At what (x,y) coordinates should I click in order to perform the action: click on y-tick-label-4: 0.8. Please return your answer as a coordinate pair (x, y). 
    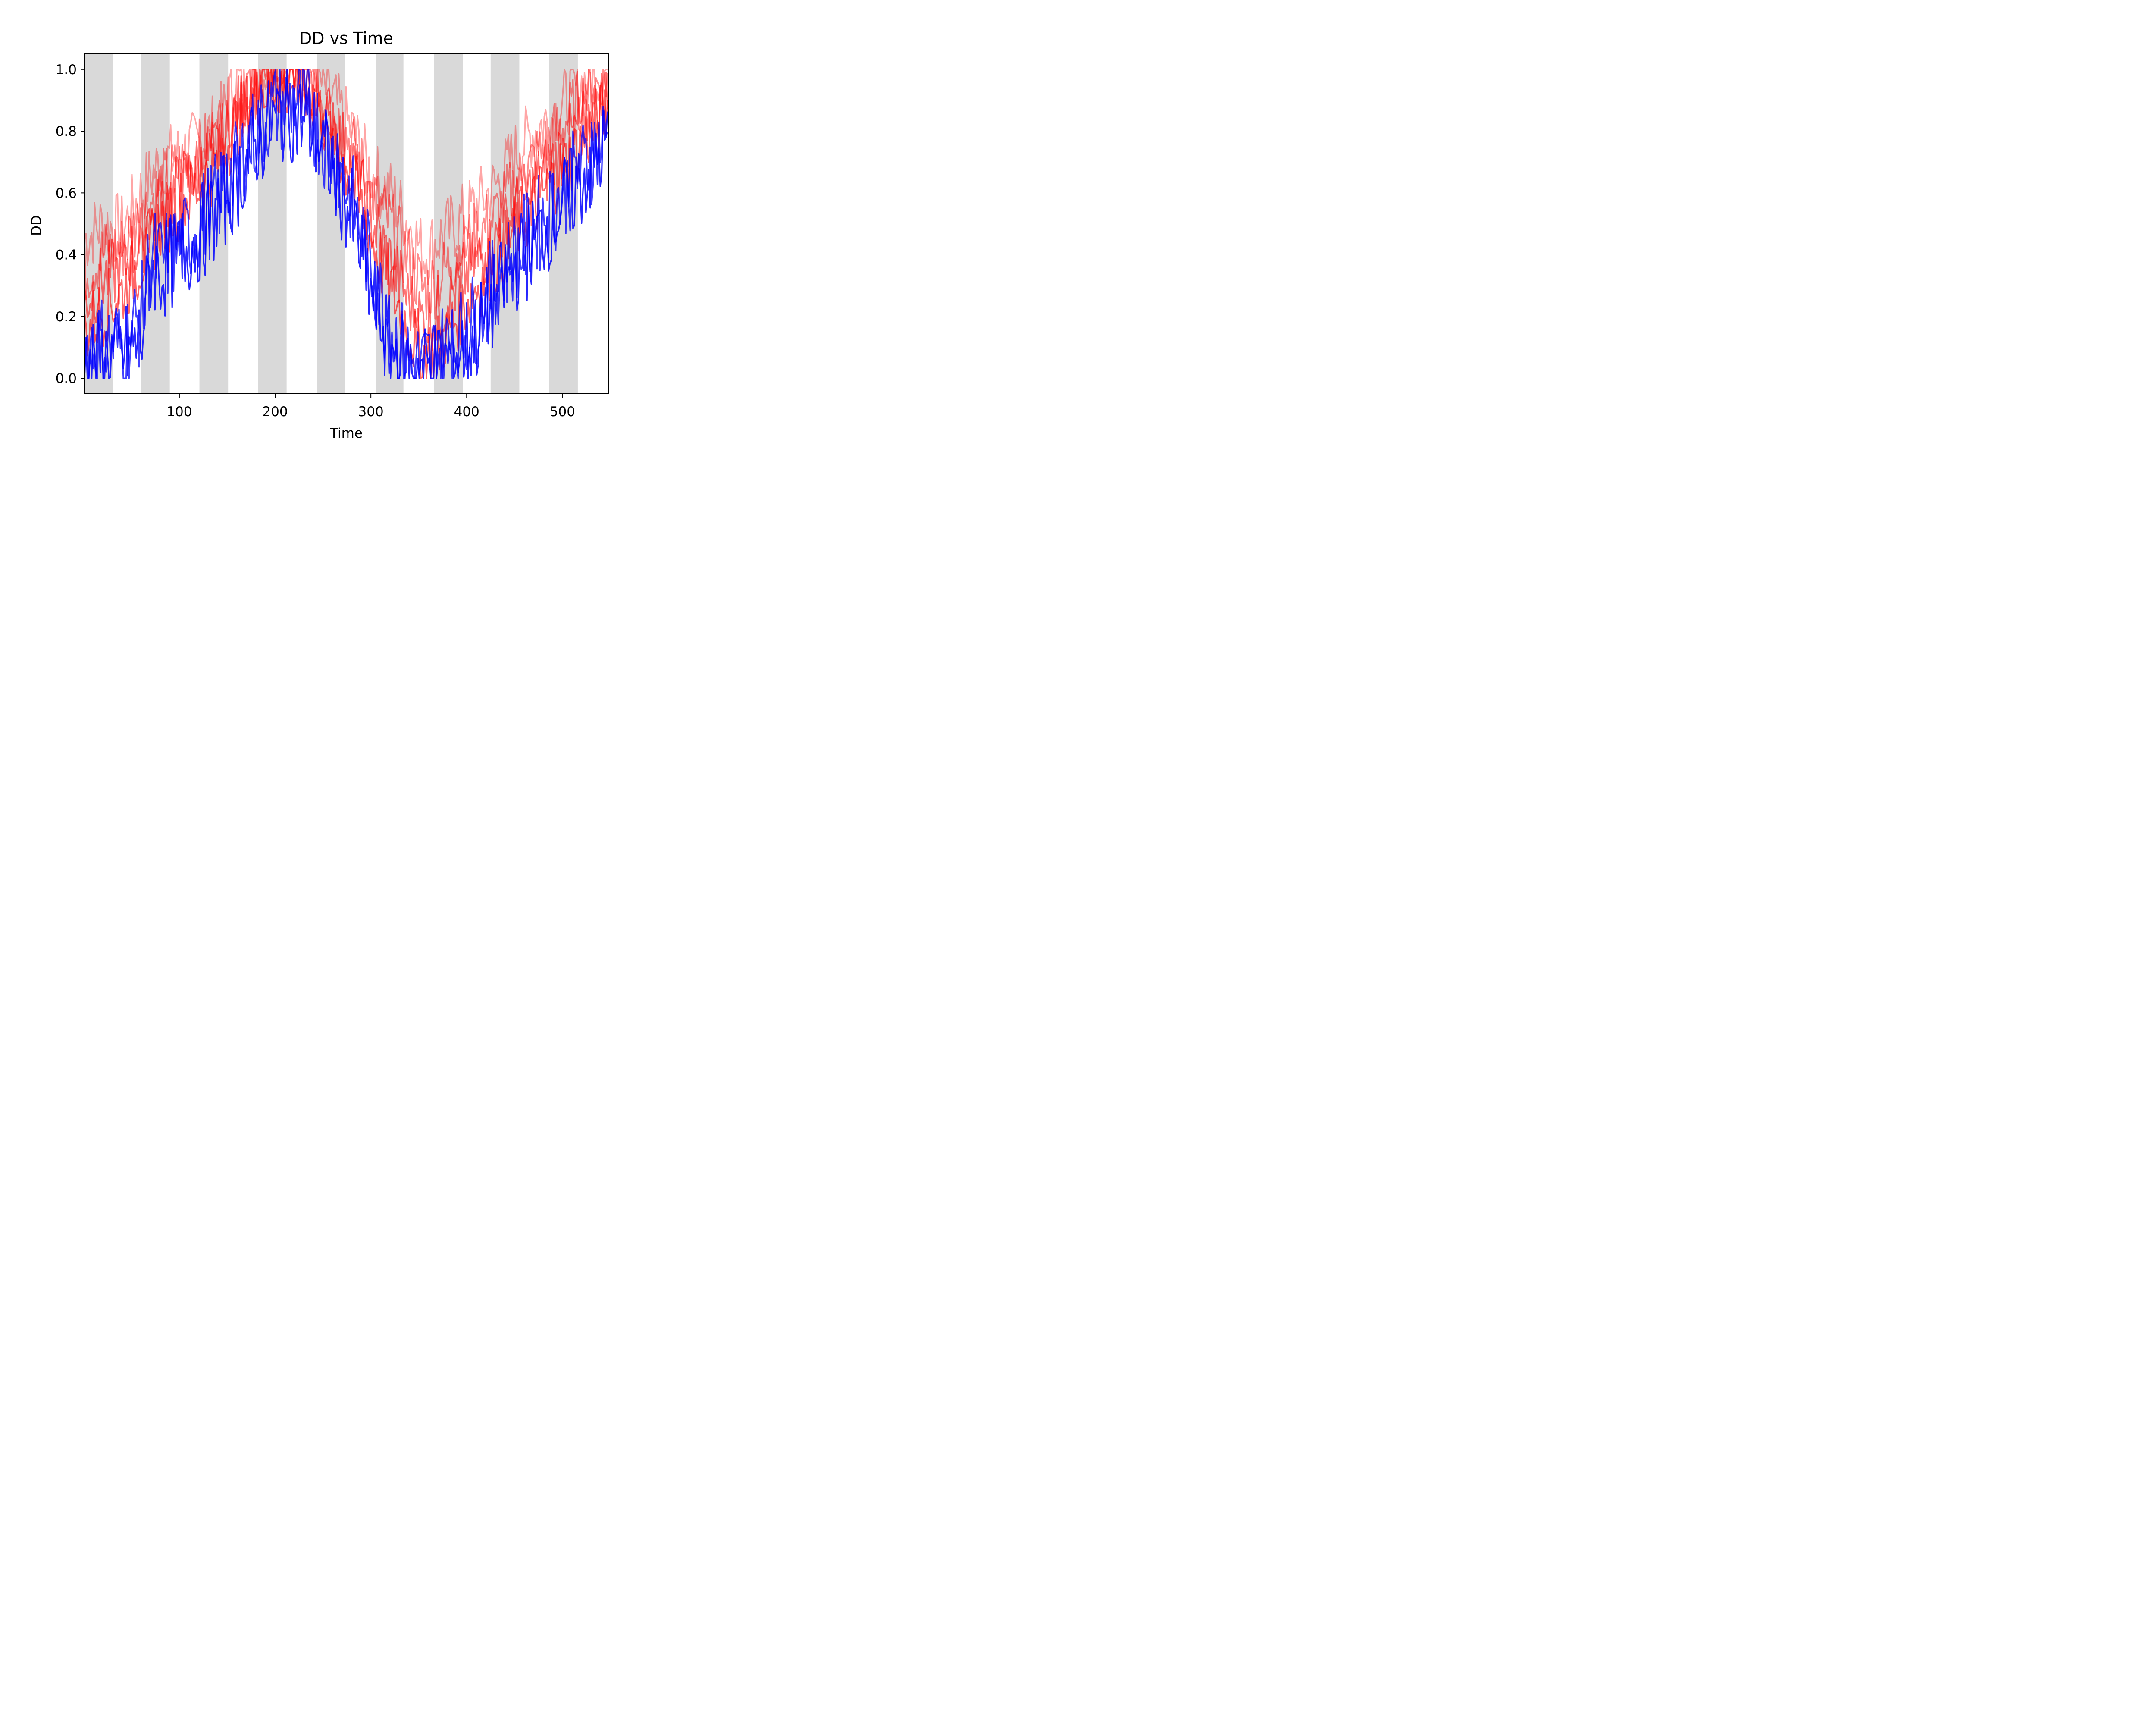
    Looking at the image, I should click on (66, 131).